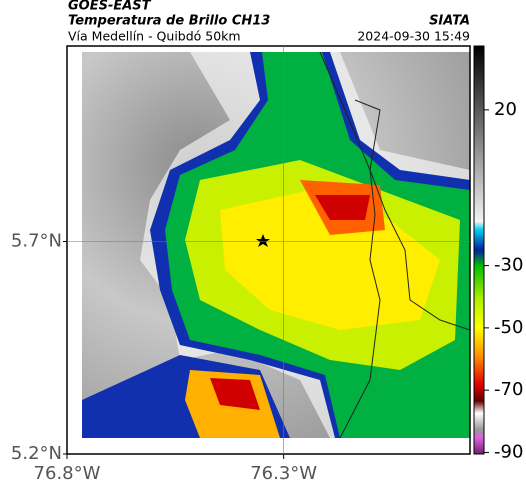  What do you see at coordinates (413, 36) in the screenshot?
I see `timestamp: 2024-09-30 15:49` at bounding box center [413, 36].